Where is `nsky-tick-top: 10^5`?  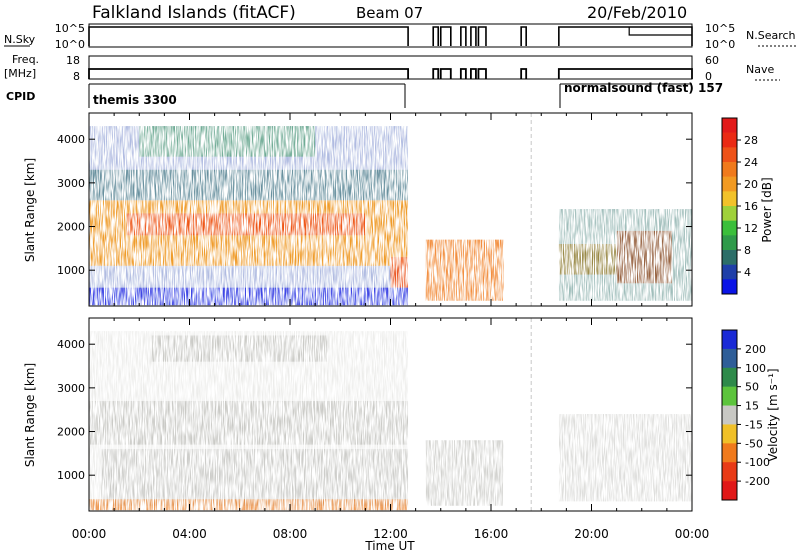
nsky-tick-top: 10^5 is located at coordinates (70, 28).